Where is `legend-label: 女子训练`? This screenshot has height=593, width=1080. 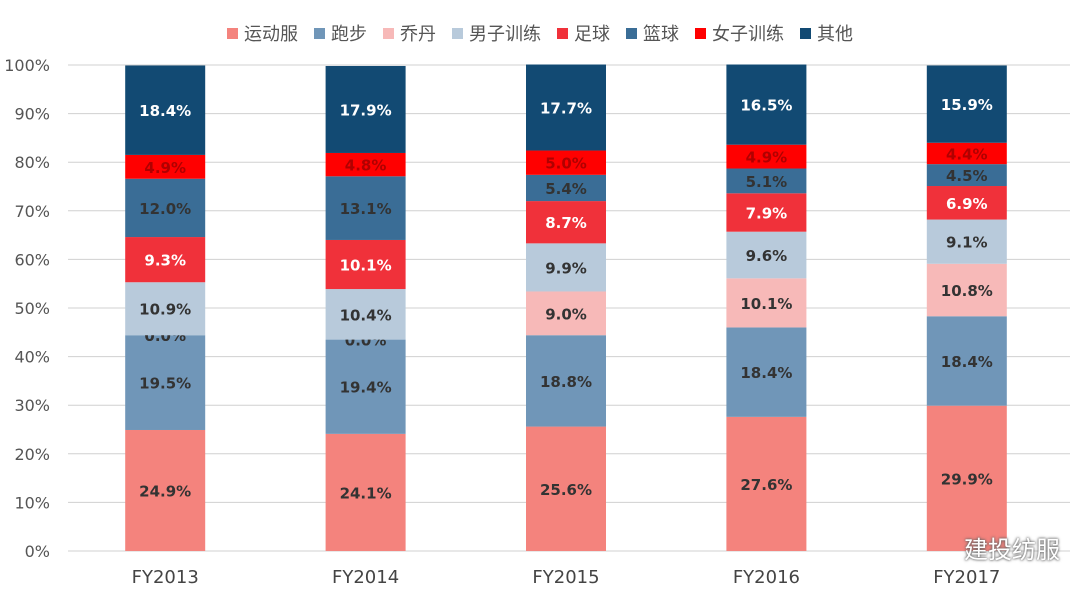
legend-label: 女子训练 is located at coordinates (748, 34).